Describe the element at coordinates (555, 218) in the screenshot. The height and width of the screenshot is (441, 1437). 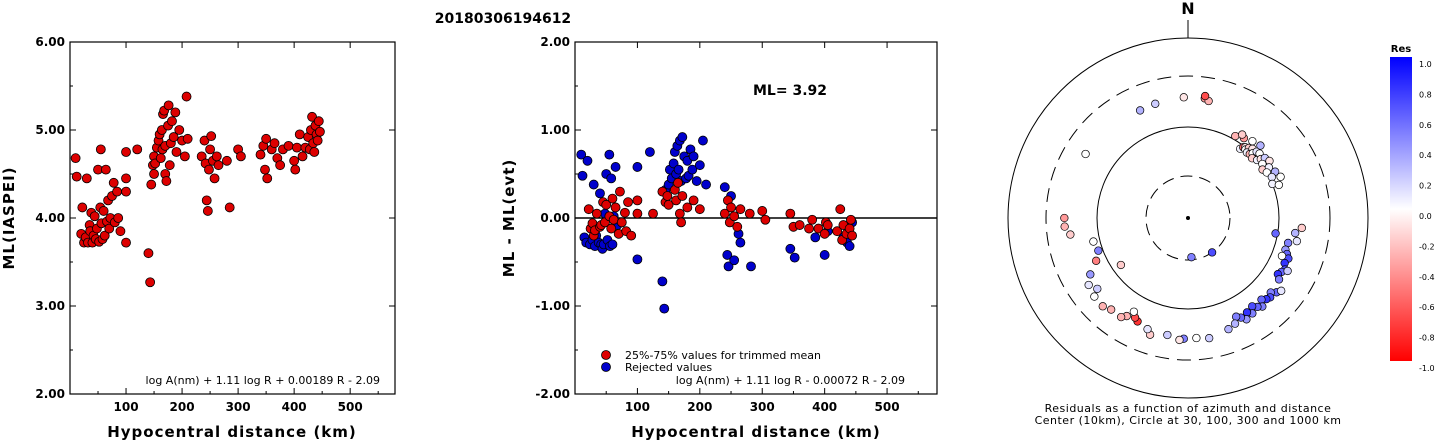
I see `y-tick-label: 0.00` at that location.